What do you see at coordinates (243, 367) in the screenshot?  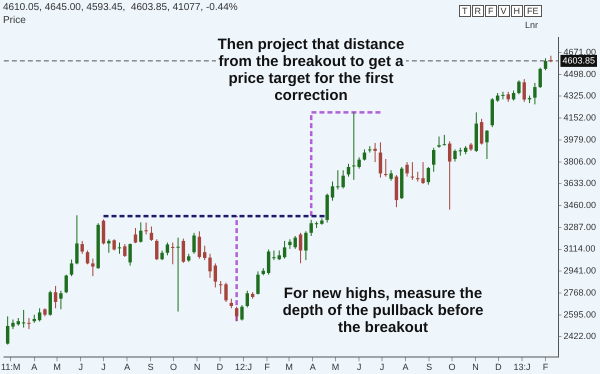 I see `x-tick-label: 12:J` at bounding box center [243, 367].